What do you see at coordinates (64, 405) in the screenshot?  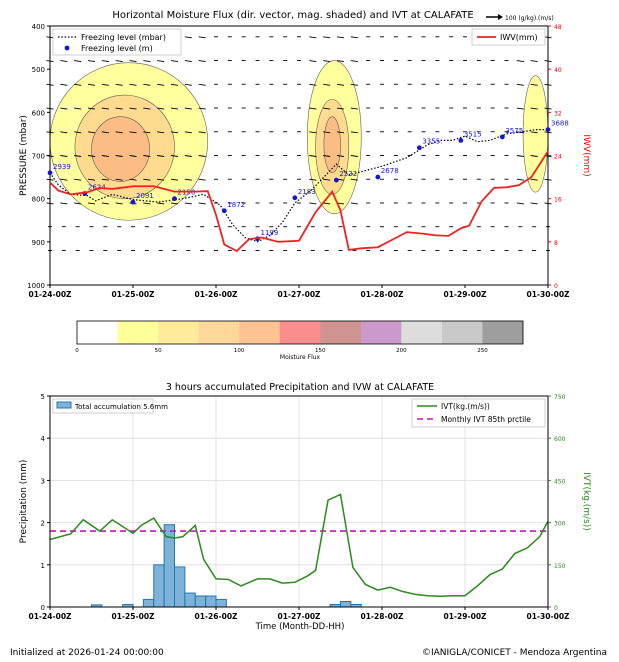 I see `legend-precip-swatch` at bounding box center [64, 405].